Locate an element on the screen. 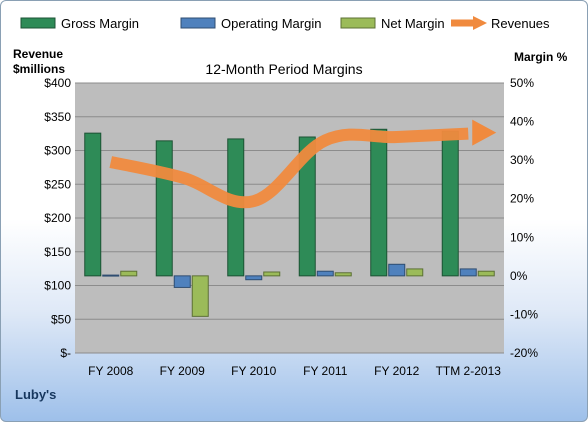 The height and width of the screenshot is (422, 588). legend-label: Net Margin is located at coordinates (413, 23).